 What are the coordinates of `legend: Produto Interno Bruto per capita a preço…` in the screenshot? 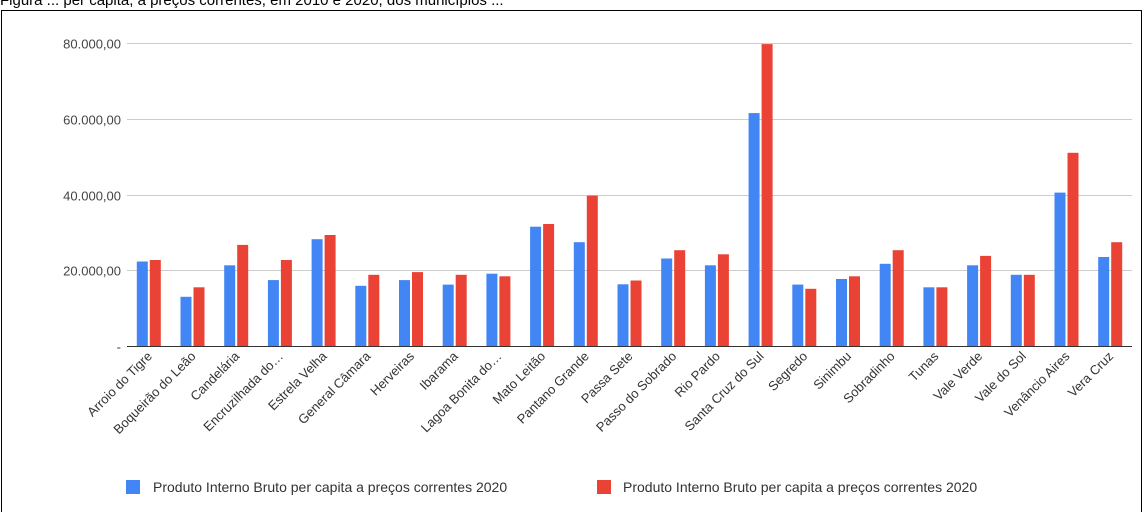 It's located at (551, 487).